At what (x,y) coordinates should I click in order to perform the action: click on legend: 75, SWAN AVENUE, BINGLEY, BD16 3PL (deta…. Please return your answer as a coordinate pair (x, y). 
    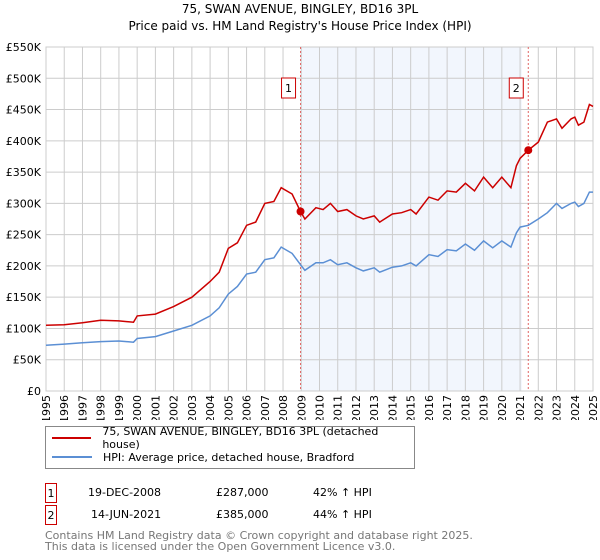
    Looking at the image, I should click on (230, 447).